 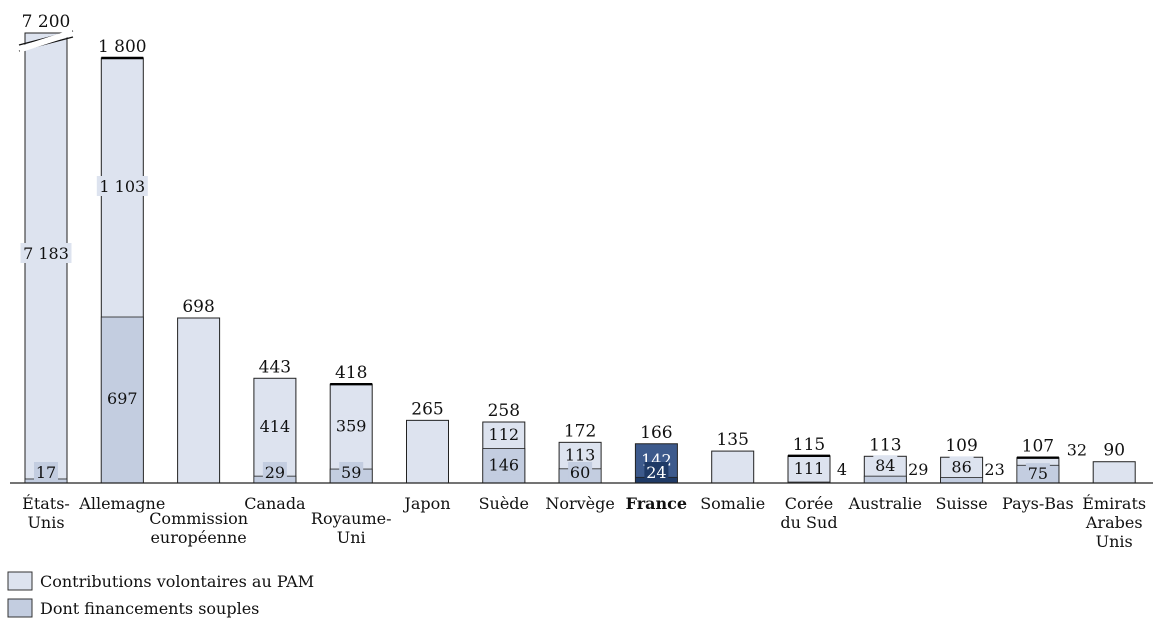 I want to click on bar-7-soft-label: 60, so click(x=580, y=472).